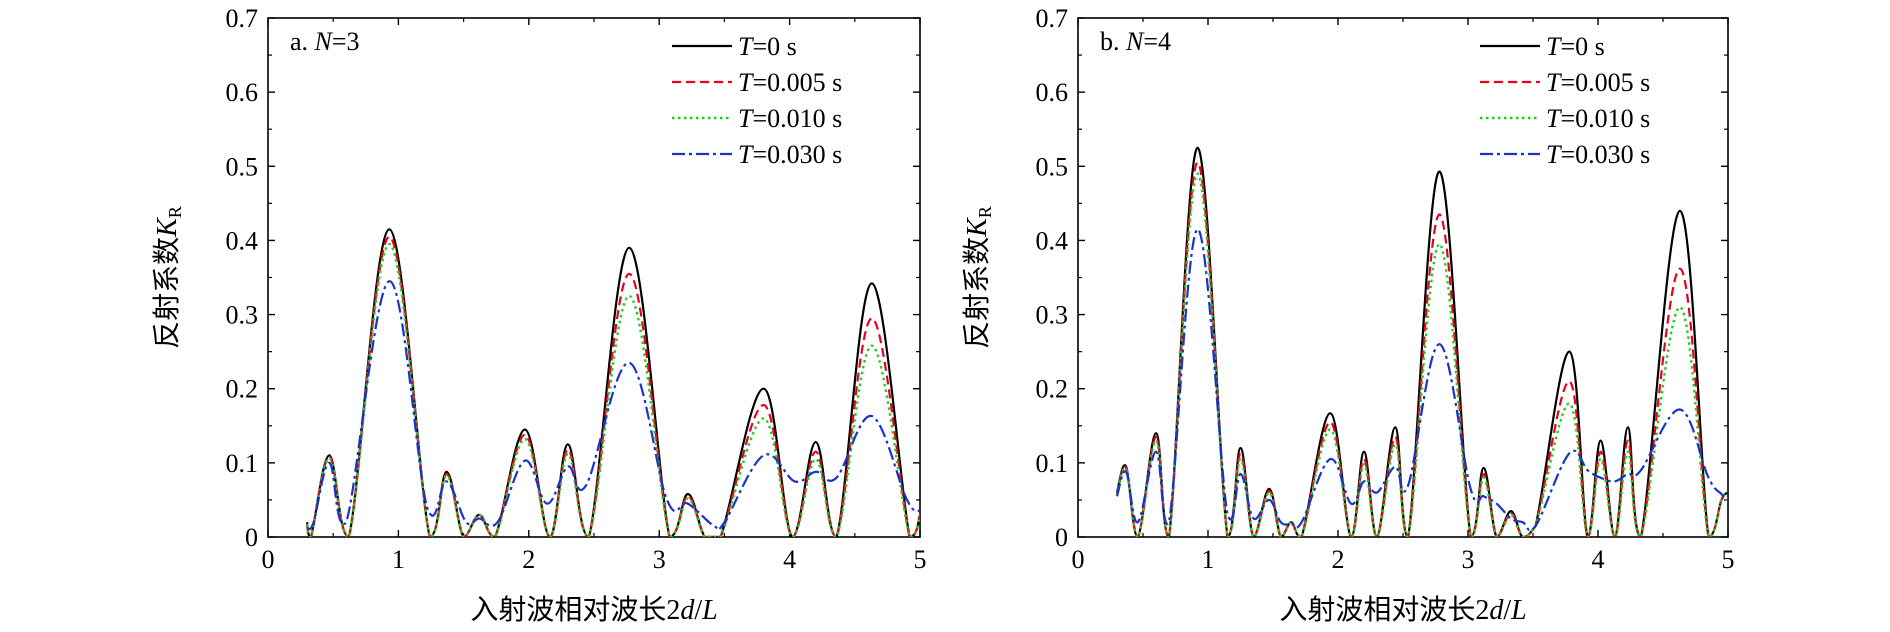 The width and height of the screenshot is (1890, 632). I want to click on panel-label-prefix: b., so click(1113, 41).